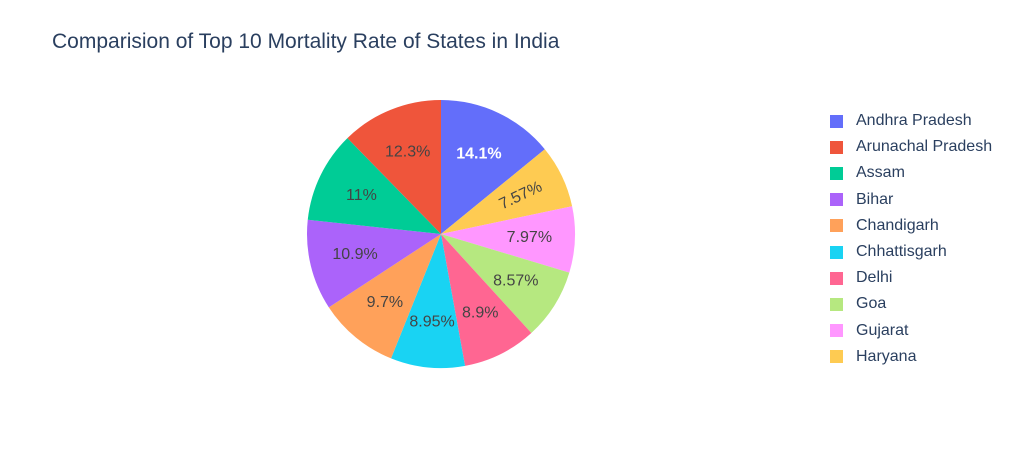 Image resolution: width=1028 pixels, height=450 pixels. I want to click on pie-slice-label: 14.1%, so click(478, 154).